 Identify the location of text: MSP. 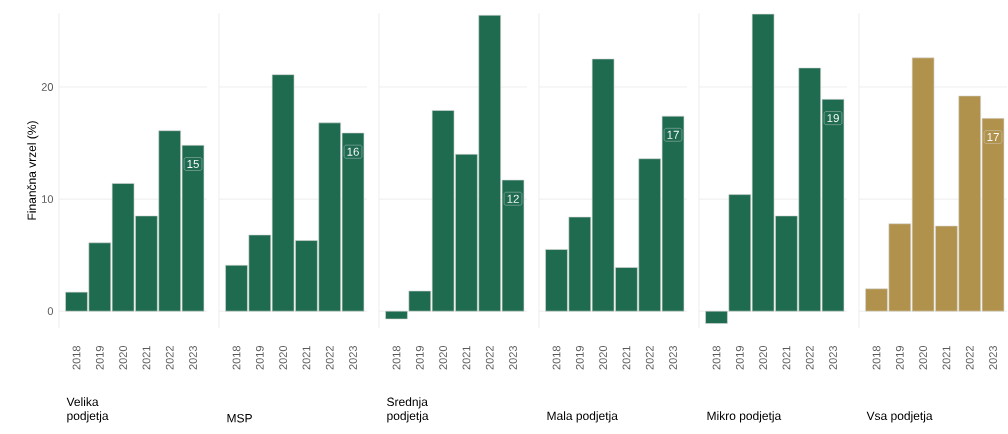
(239, 418).